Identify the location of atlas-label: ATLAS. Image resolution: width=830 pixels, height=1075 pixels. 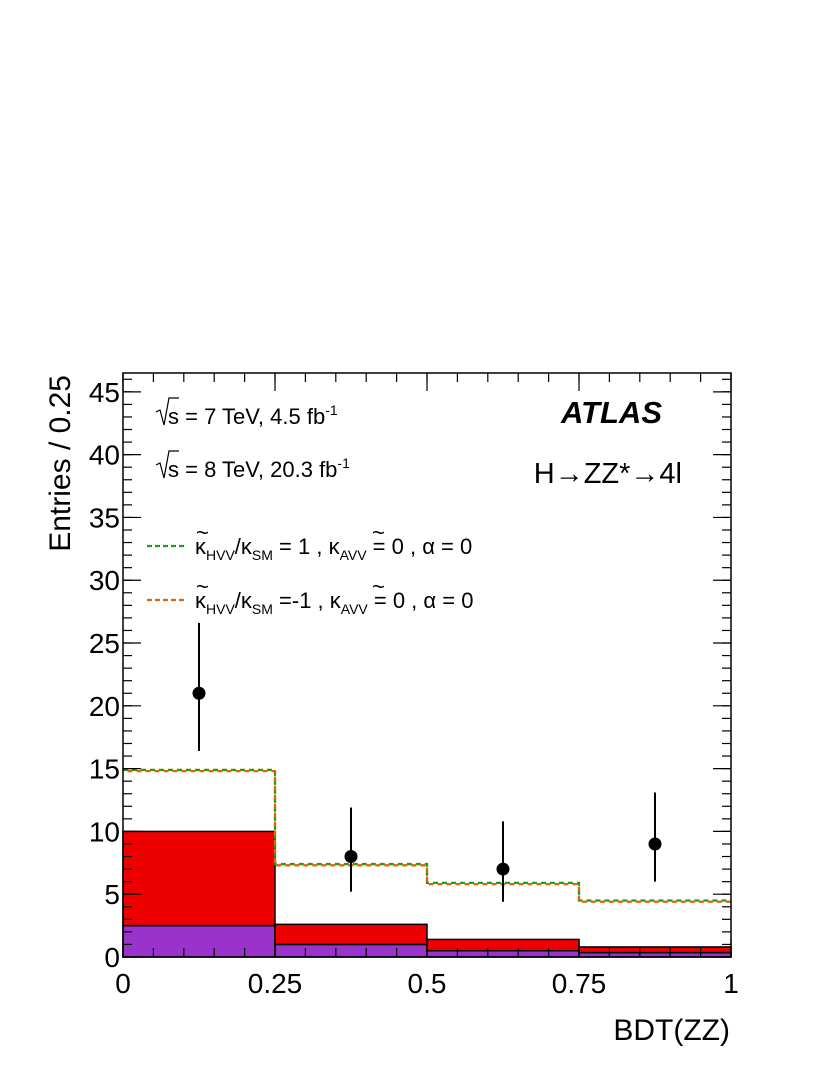
(611, 412).